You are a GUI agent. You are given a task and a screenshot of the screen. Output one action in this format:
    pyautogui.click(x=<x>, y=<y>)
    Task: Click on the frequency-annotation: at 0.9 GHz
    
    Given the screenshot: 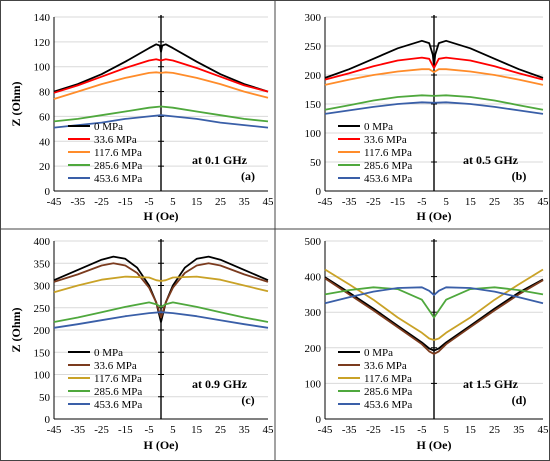 What is the action you would take?
    pyautogui.click(x=220, y=384)
    